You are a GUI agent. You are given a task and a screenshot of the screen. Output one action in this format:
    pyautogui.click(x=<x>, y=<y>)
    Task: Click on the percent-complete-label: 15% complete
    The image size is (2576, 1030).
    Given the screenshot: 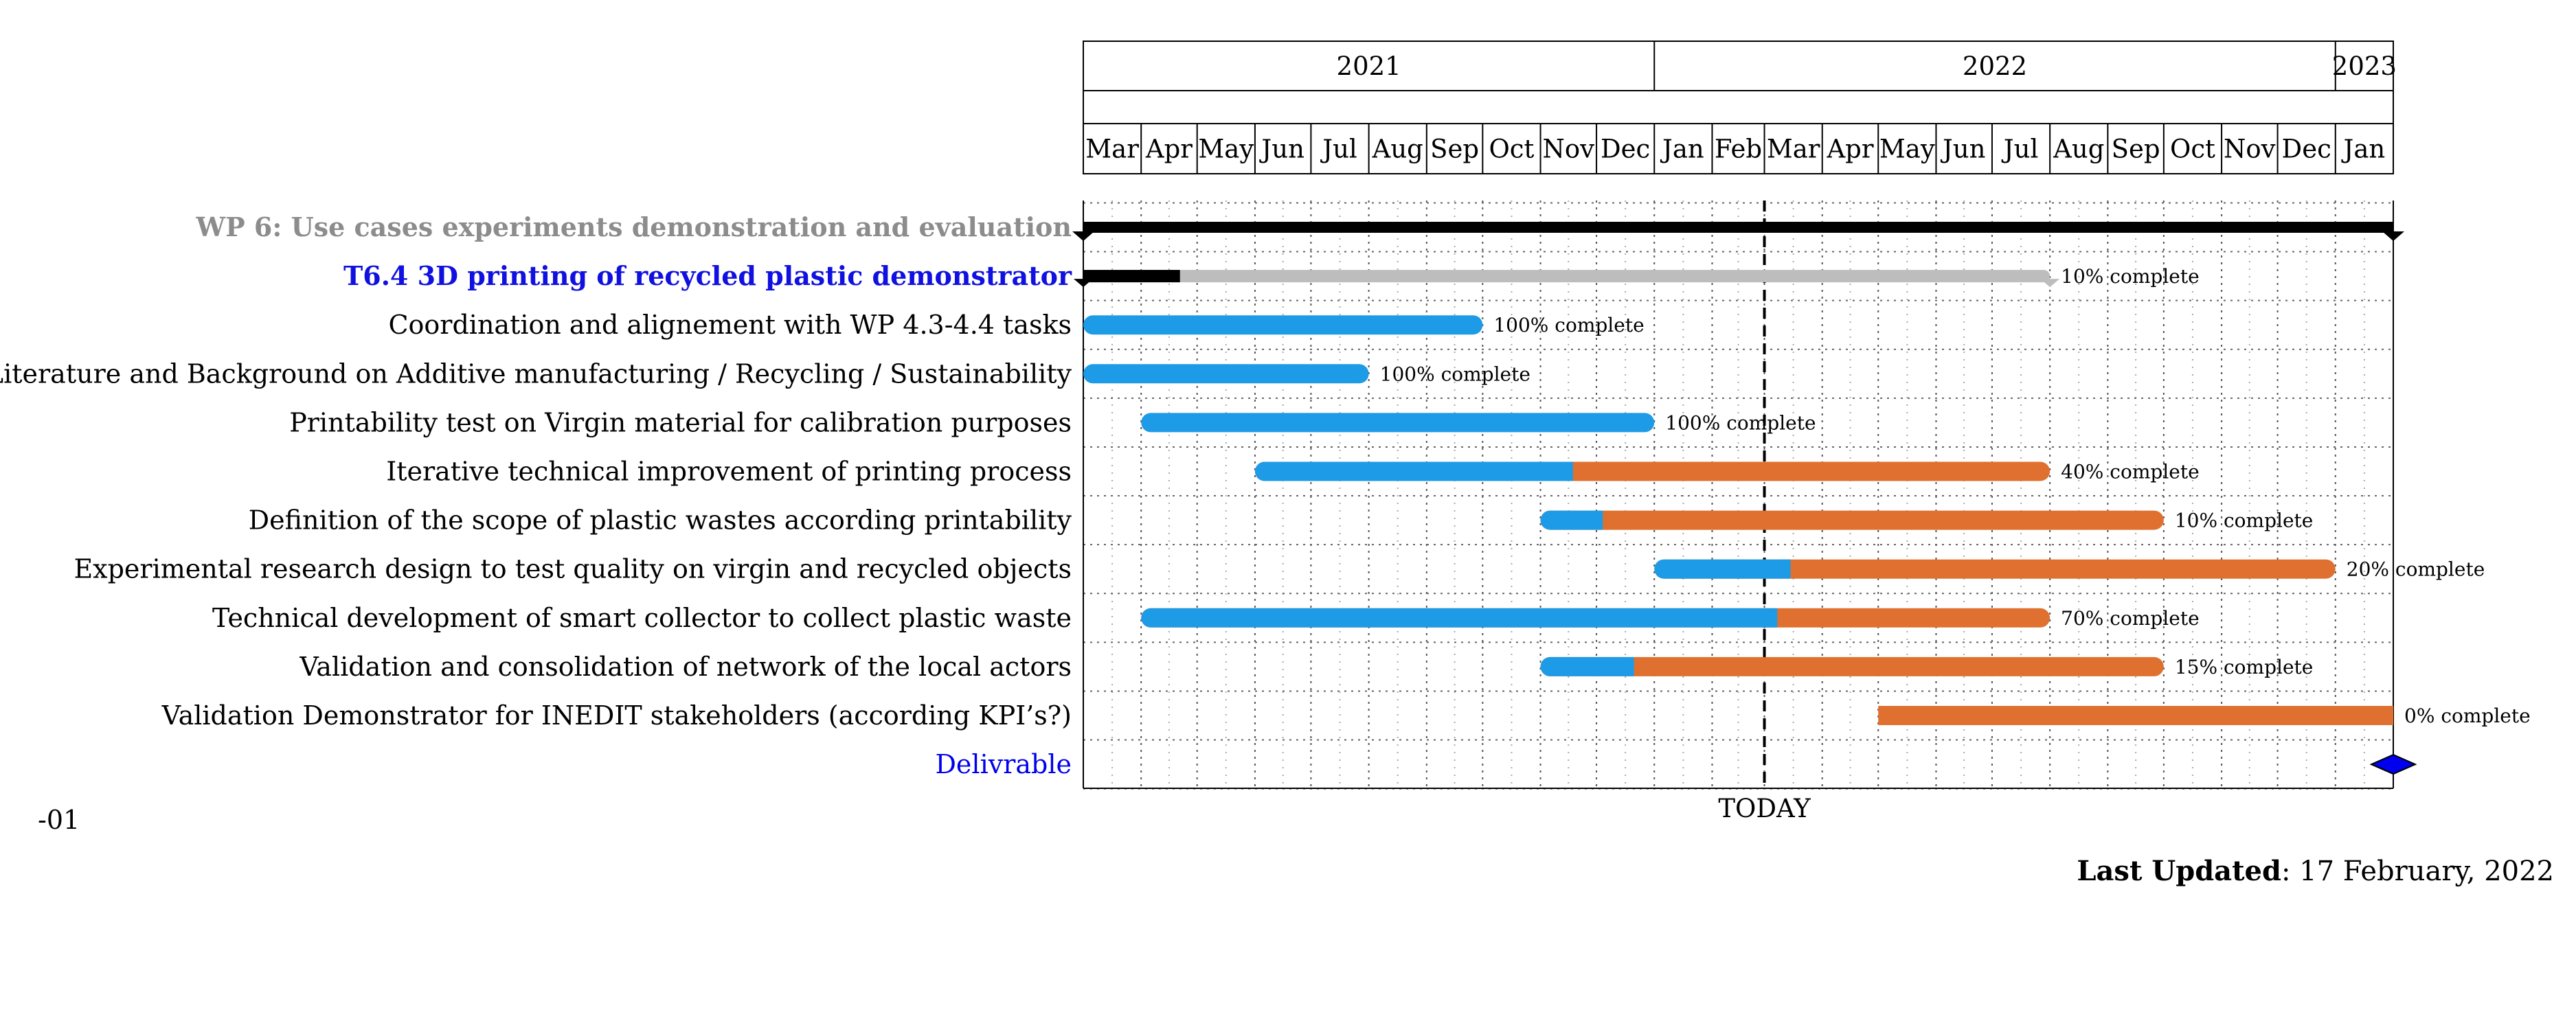 What is the action you would take?
    pyautogui.click(x=2244, y=667)
    